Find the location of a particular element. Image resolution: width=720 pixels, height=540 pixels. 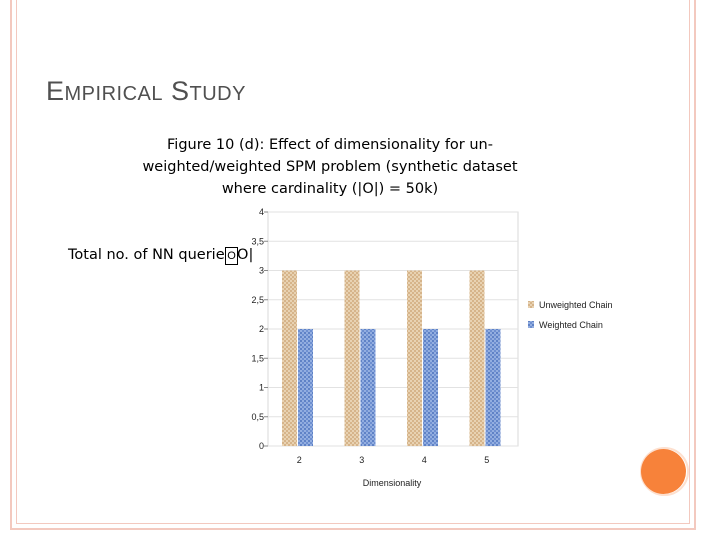

y-tick-label: 0,5 is located at coordinates (257, 417).